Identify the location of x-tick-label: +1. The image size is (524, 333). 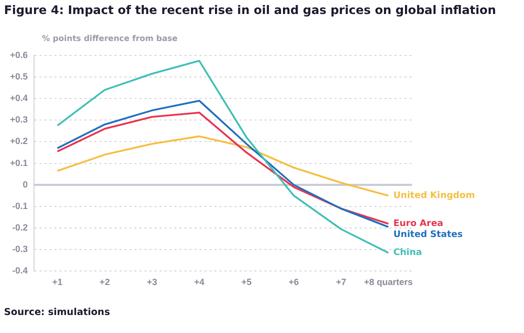
(57, 282).